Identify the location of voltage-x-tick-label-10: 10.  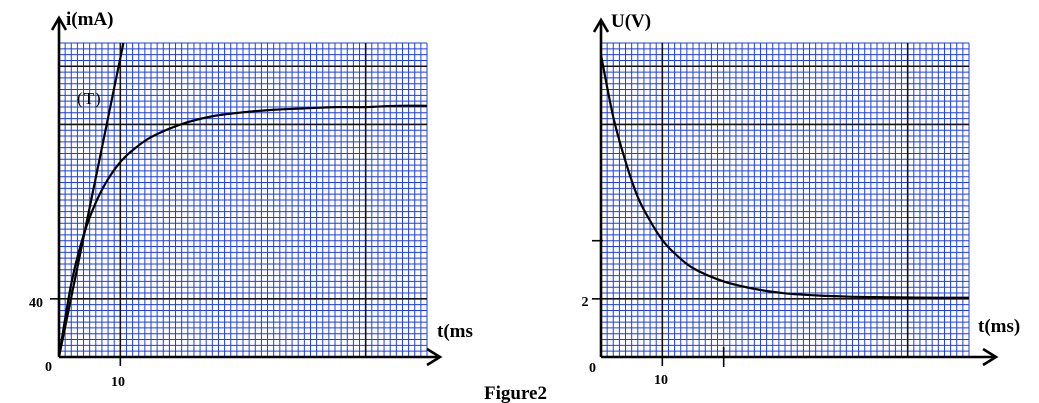
(661, 380).